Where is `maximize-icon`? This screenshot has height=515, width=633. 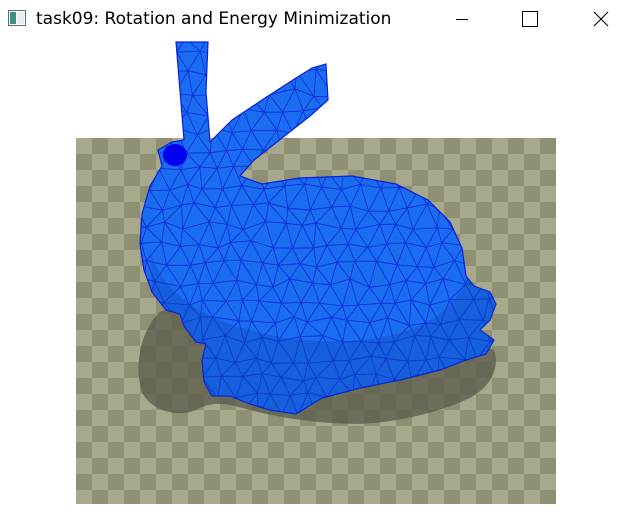 maximize-icon is located at coordinates (530, 19).